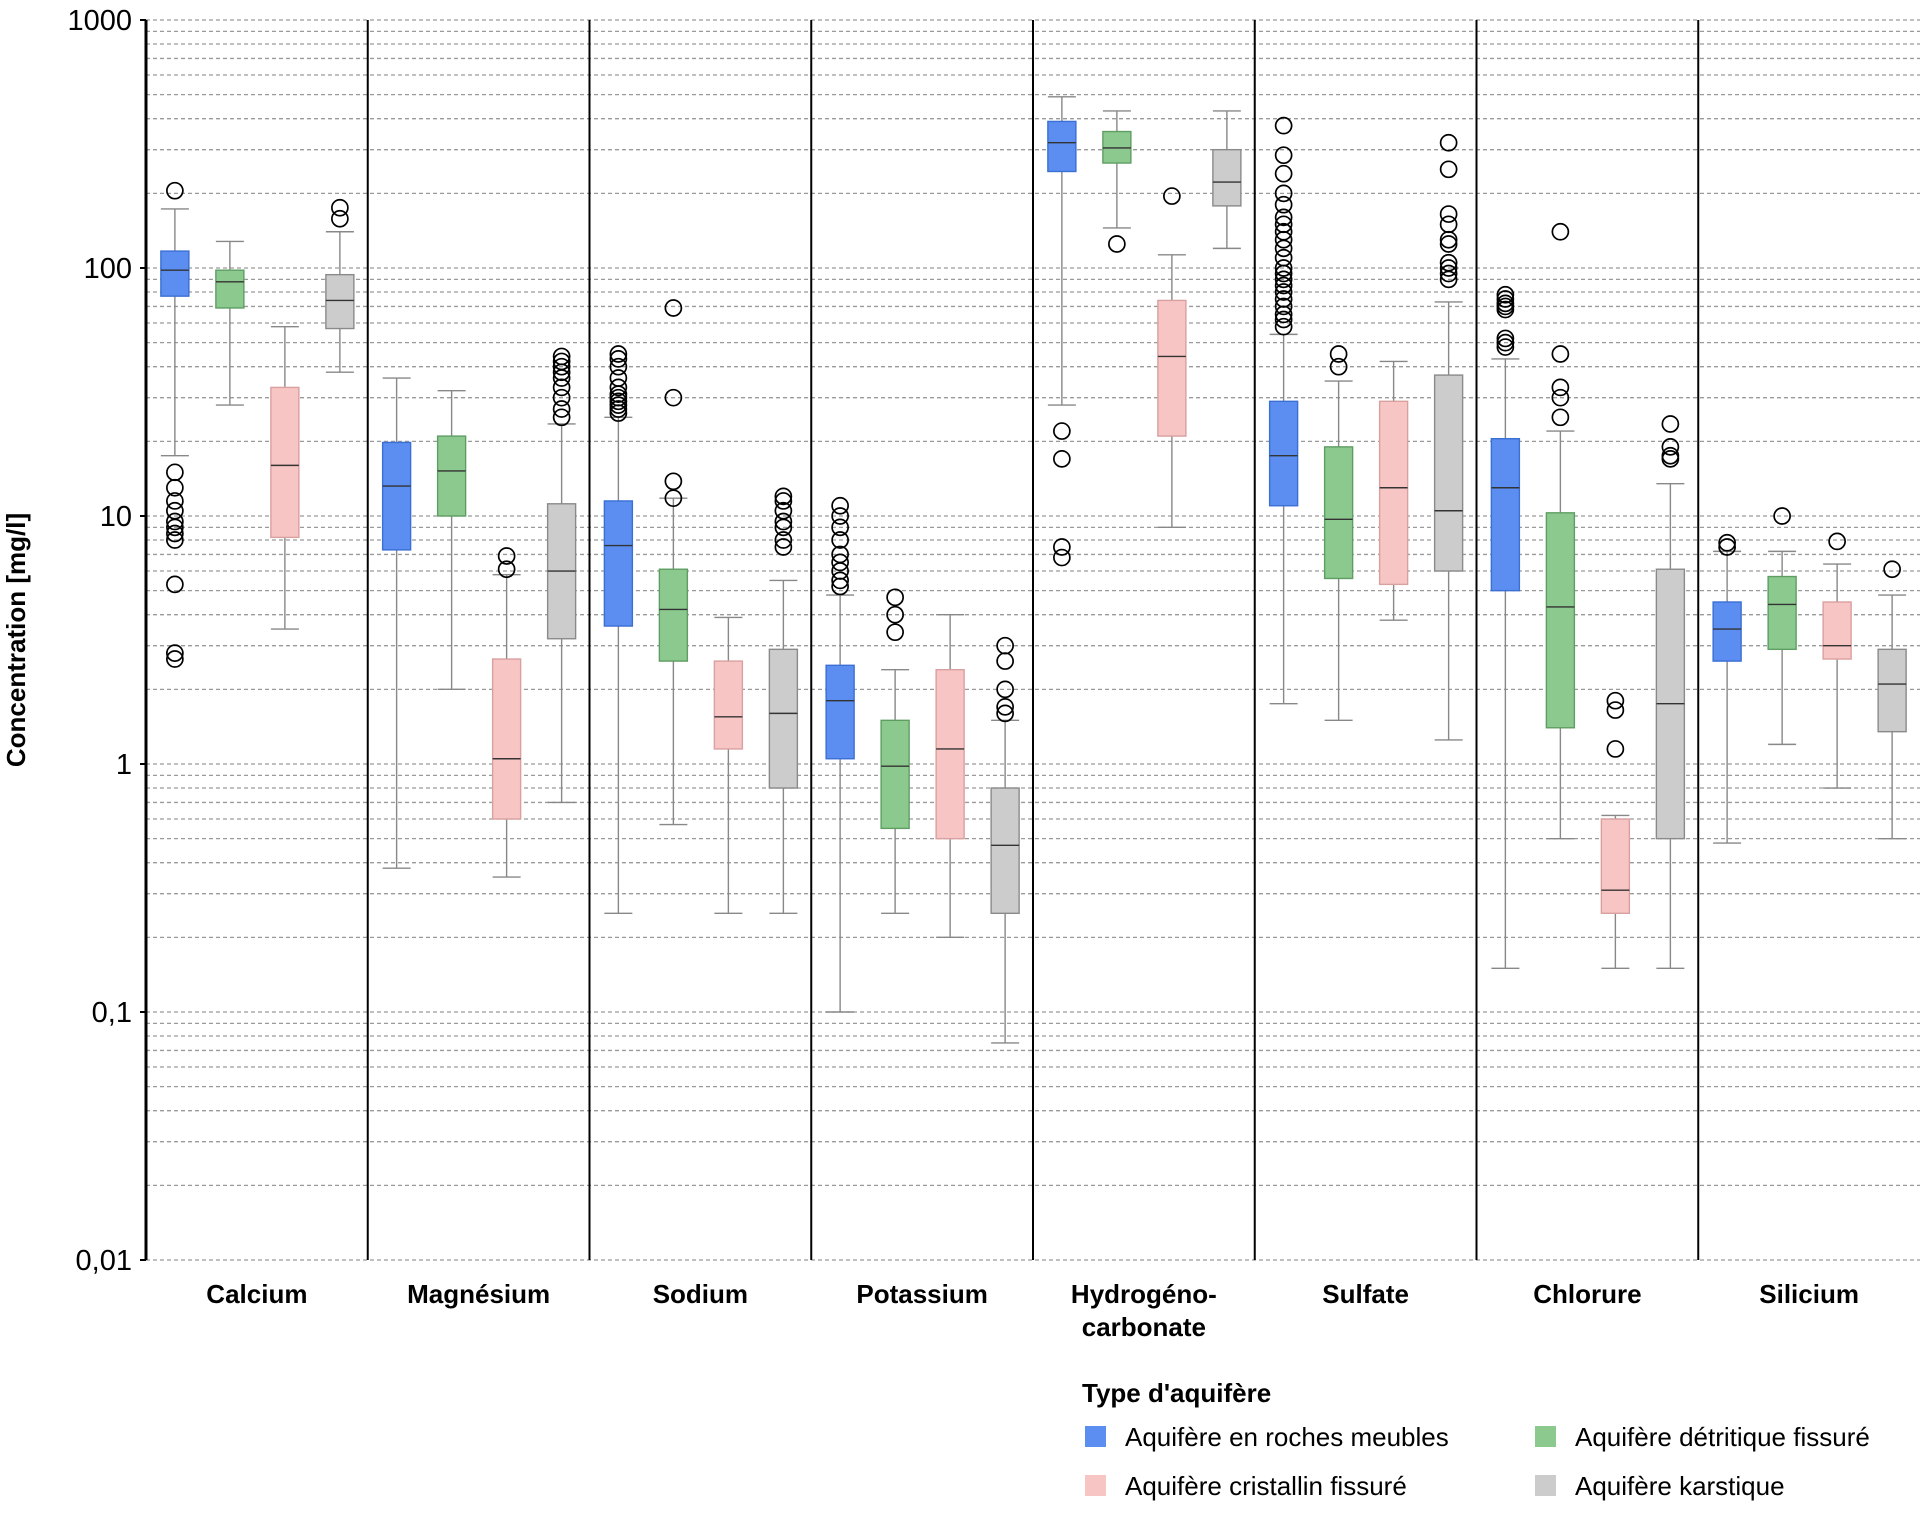 The width and height of the screenshot is (1920, 1537). I want to click on y-tick-label: 0,01, so click(104, 1261).